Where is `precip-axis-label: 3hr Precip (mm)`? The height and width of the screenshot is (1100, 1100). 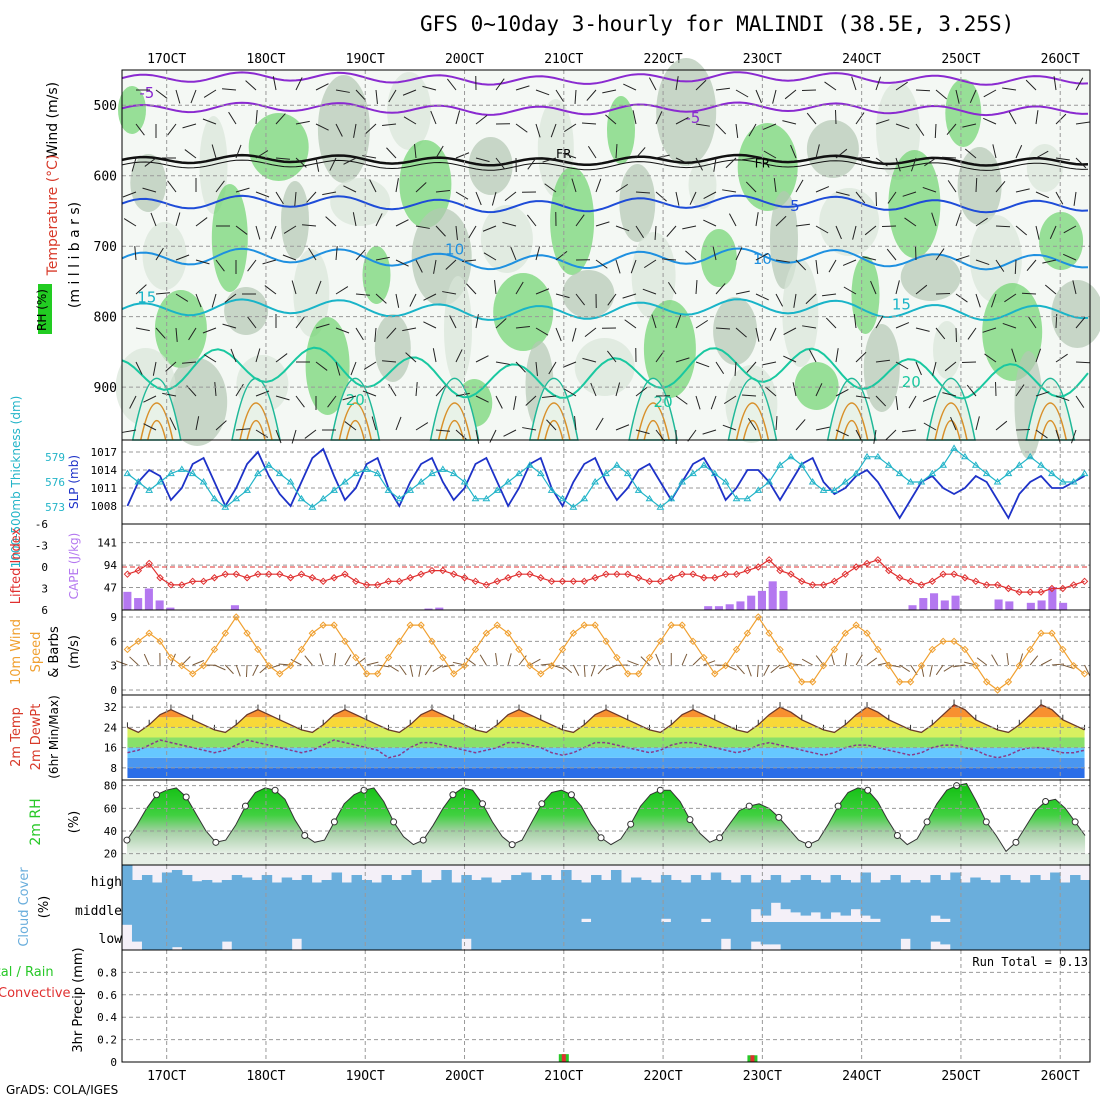 precip-axis-label: 3hr Precip (mm) is located at coordinates (78, 999).